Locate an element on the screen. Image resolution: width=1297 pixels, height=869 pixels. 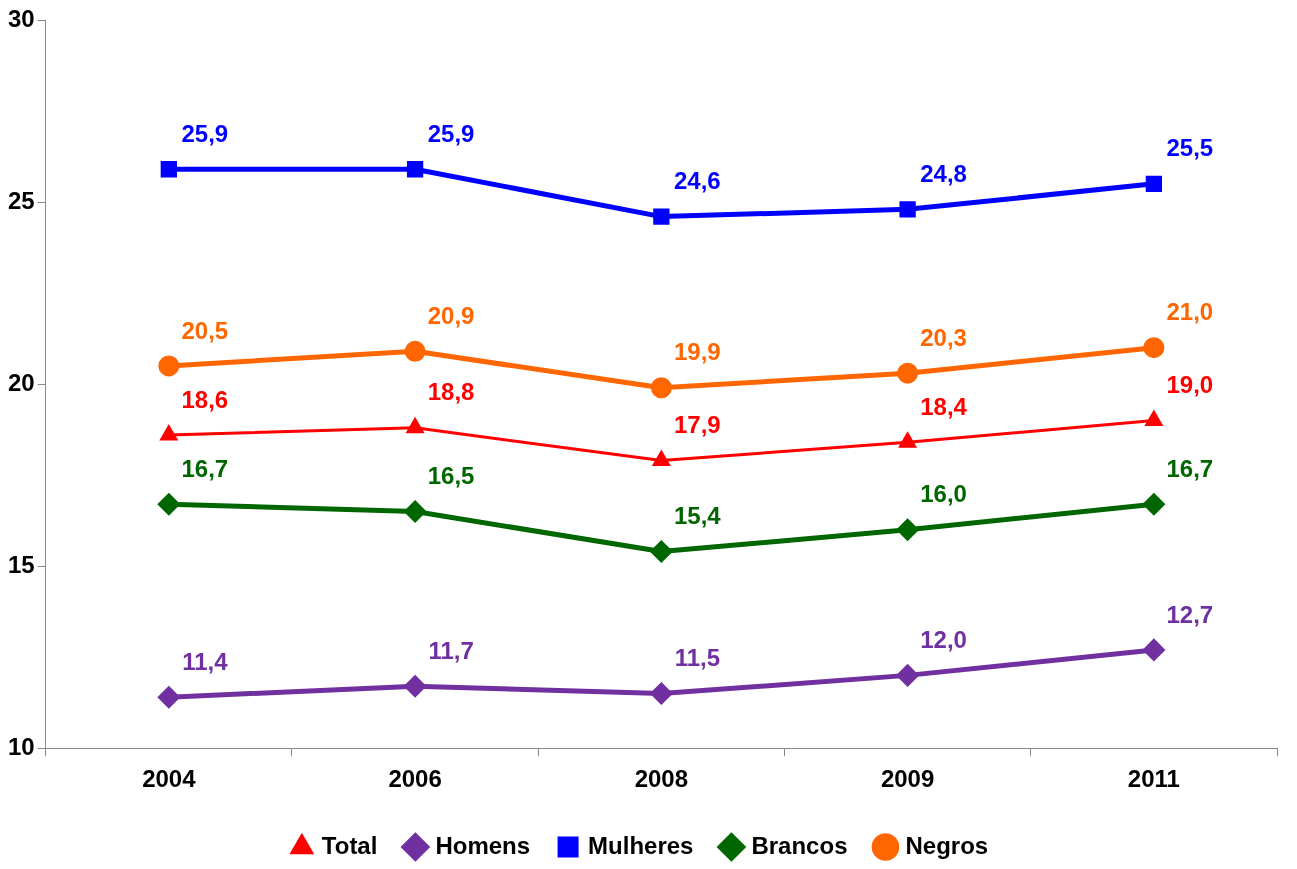
data-label: 11,5 is located at coordinates (697, 658).